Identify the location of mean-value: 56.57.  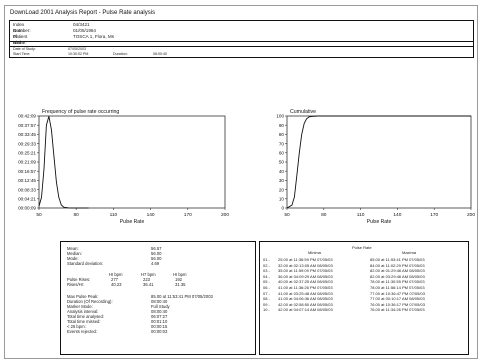
(156, 248).